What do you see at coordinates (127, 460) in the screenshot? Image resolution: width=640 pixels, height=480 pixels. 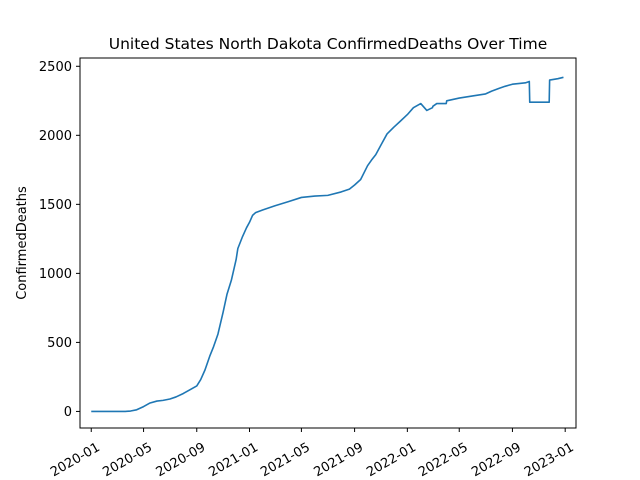 I see `x-tick-label: 2020-05` at bounding box center [127, 460].